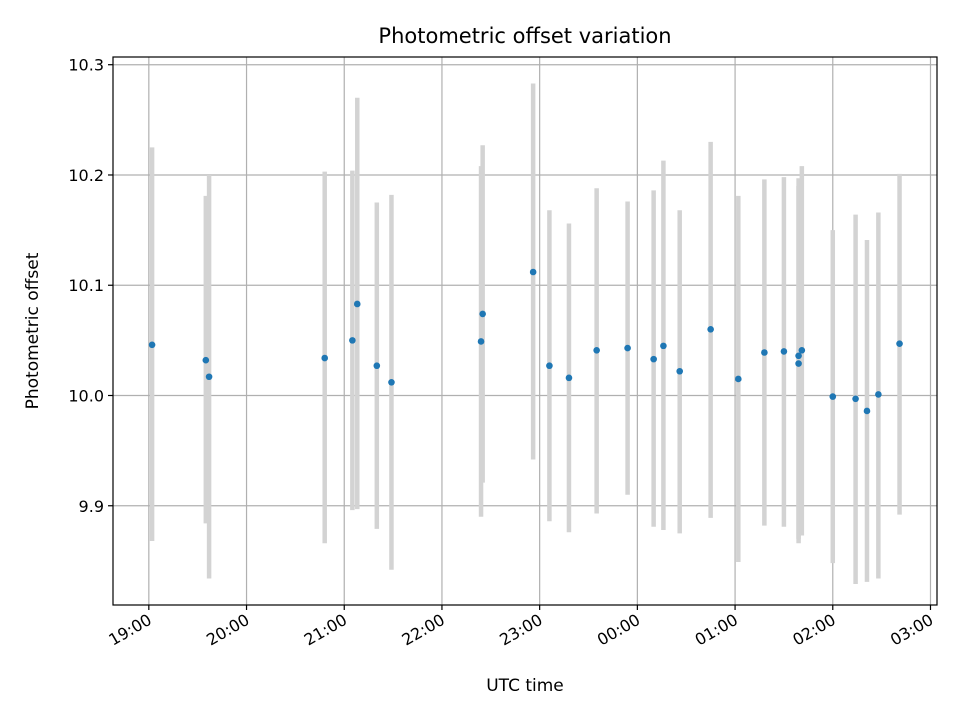  What do you see at coordinates (525, 686) in the screenshot?
I see `x-axis-label: UTC time` at bounding box center [525, 686].